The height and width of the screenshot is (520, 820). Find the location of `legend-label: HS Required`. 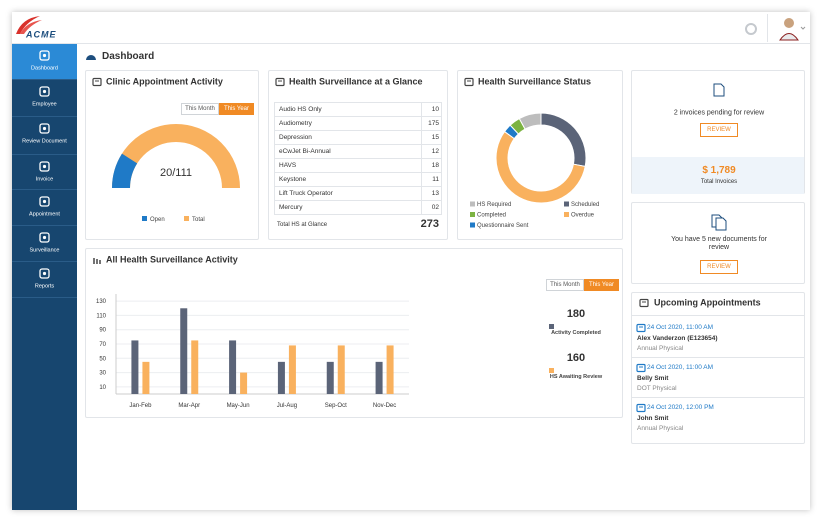

legend-label: HS Required is located at coordinates (494, 205).